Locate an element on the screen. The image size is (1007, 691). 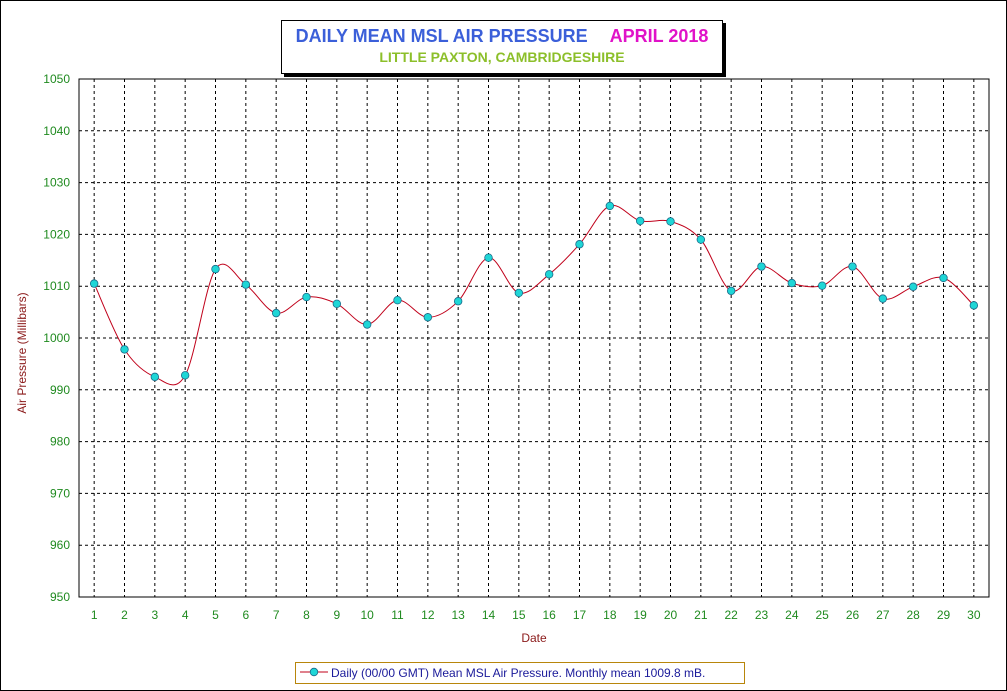
x-tick-label: 10 is located at coordinates (367, 615).